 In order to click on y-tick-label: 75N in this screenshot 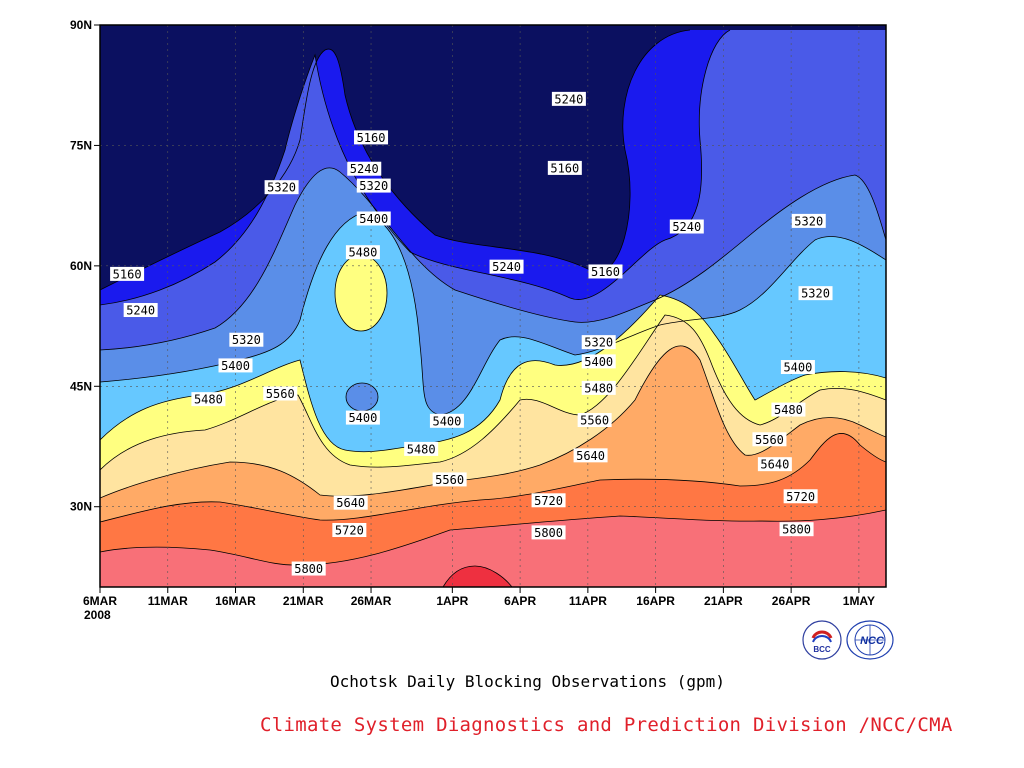, I will do `click(81, 145)`.